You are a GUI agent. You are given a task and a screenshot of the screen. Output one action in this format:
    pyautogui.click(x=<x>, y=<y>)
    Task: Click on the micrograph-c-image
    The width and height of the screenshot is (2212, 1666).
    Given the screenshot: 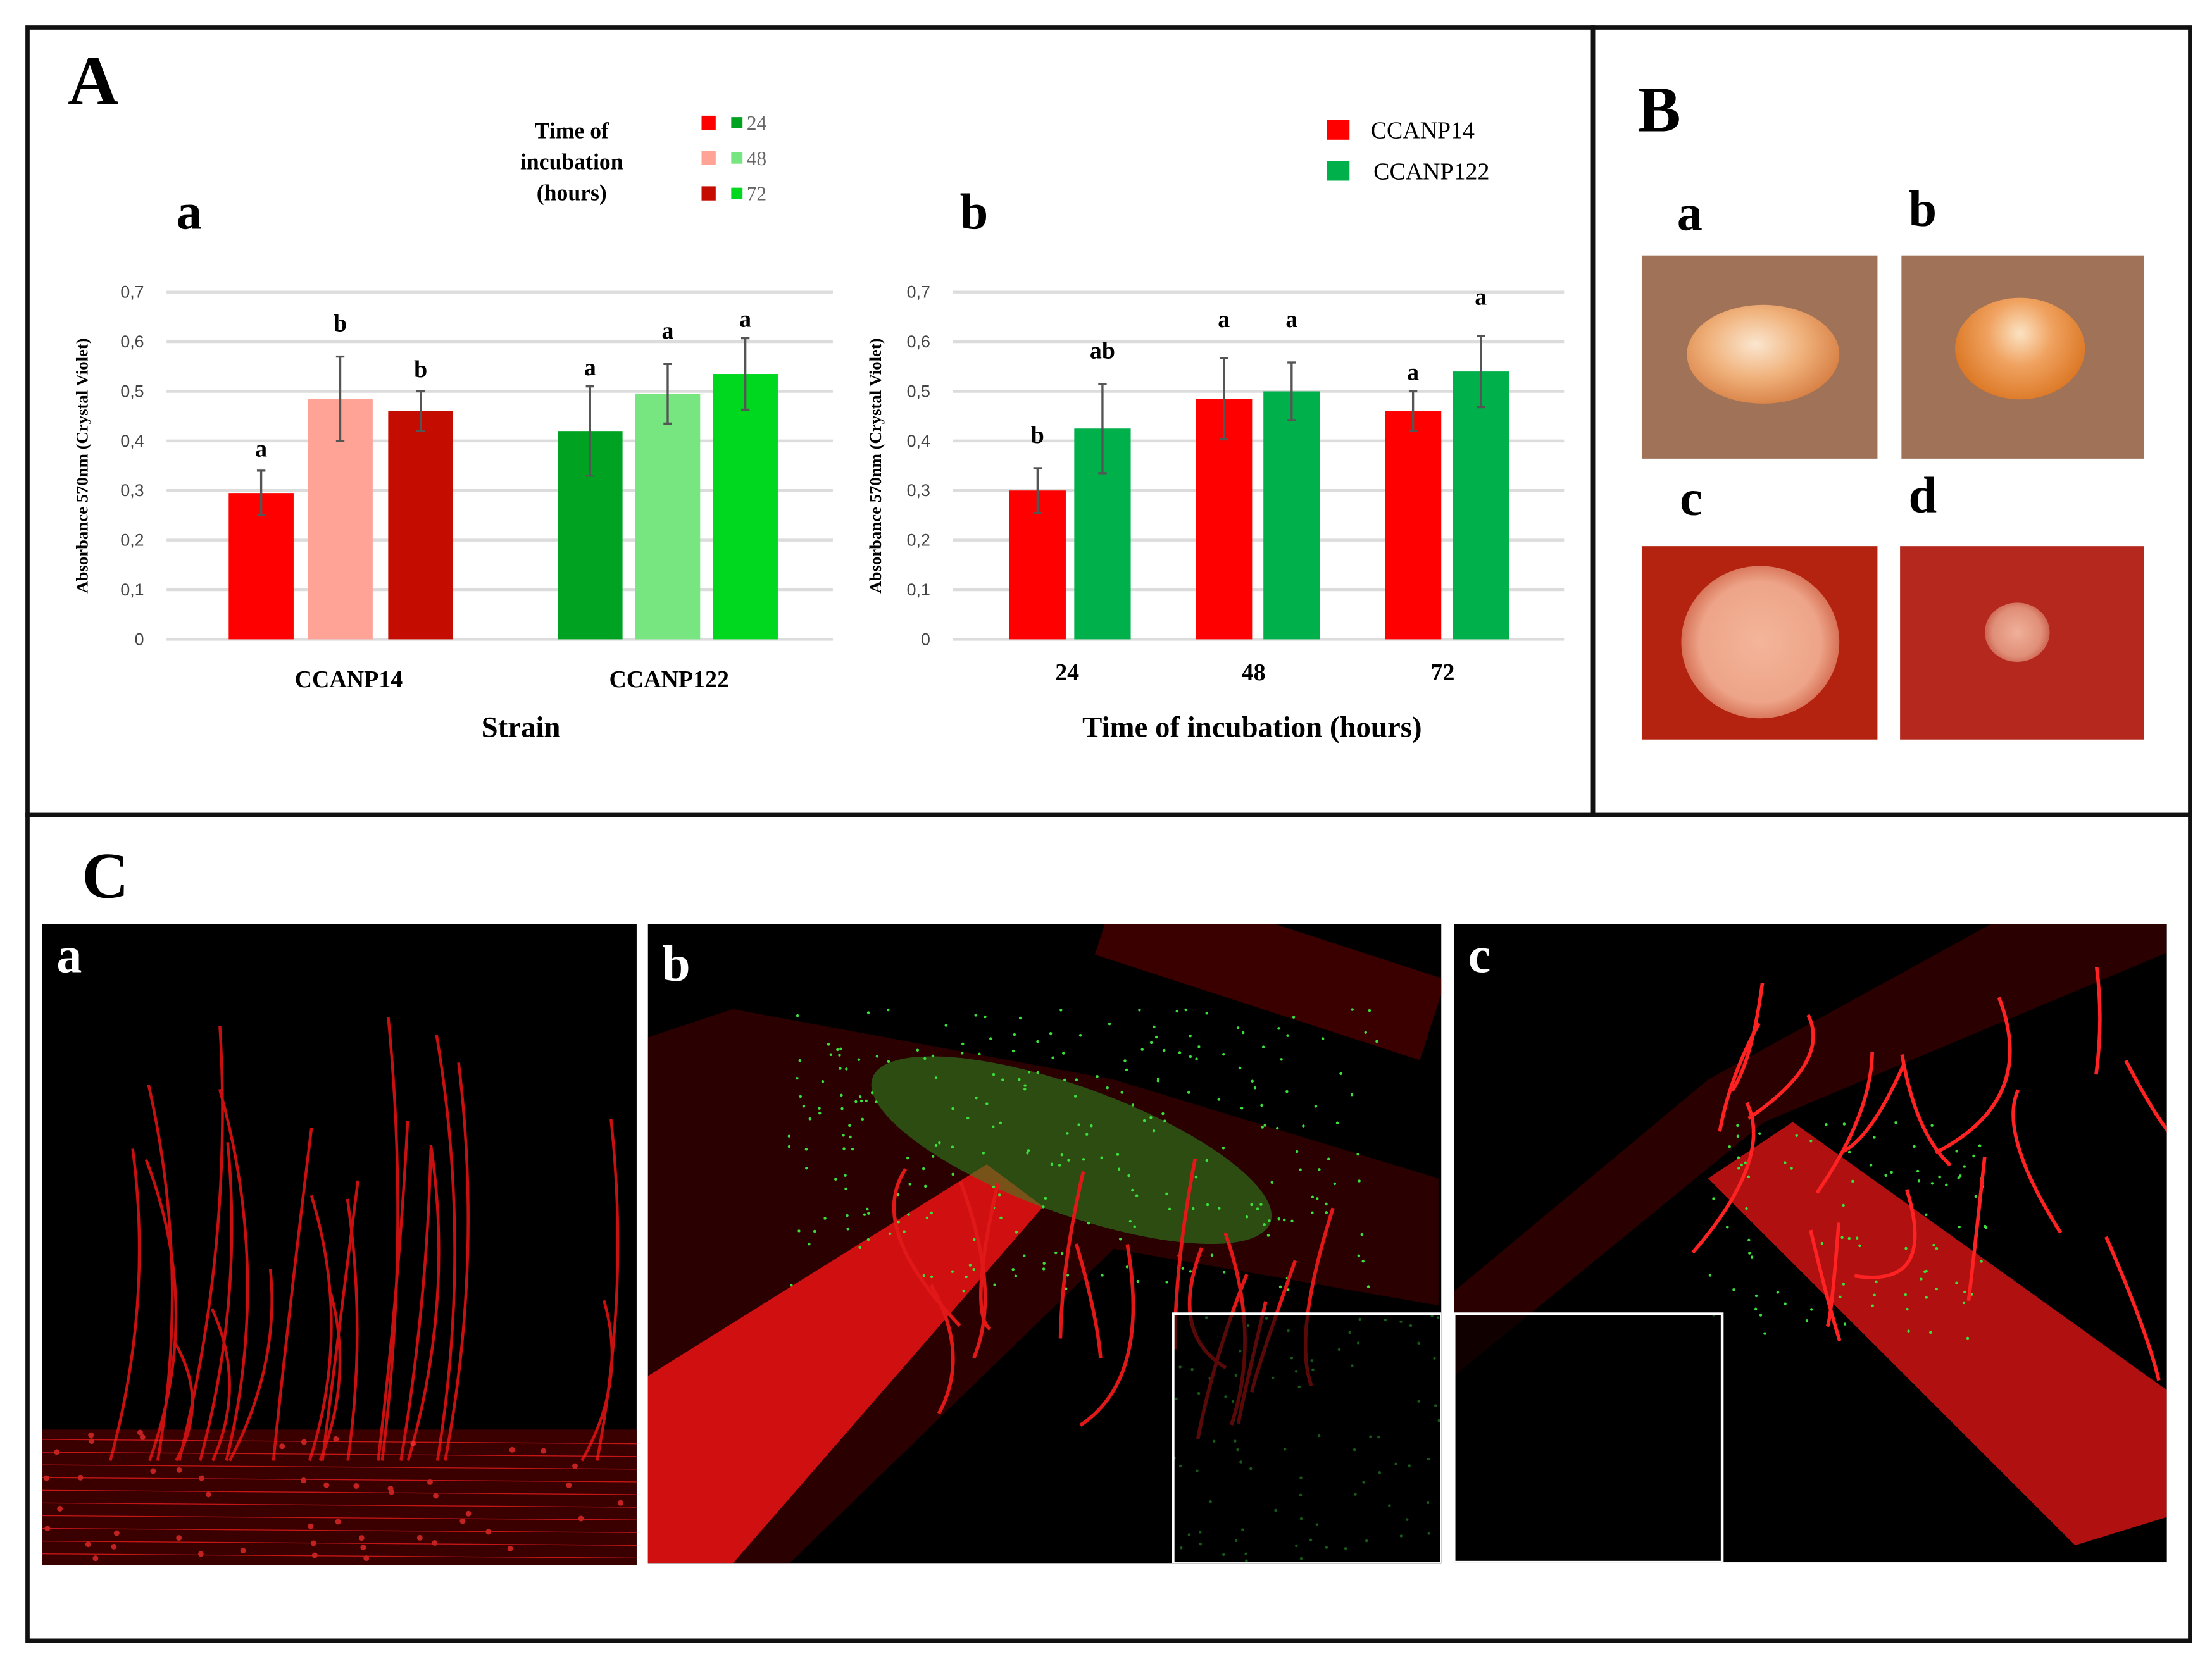 What is the action you would take?
    pyautogui.click(x=1811, y=1243)
    